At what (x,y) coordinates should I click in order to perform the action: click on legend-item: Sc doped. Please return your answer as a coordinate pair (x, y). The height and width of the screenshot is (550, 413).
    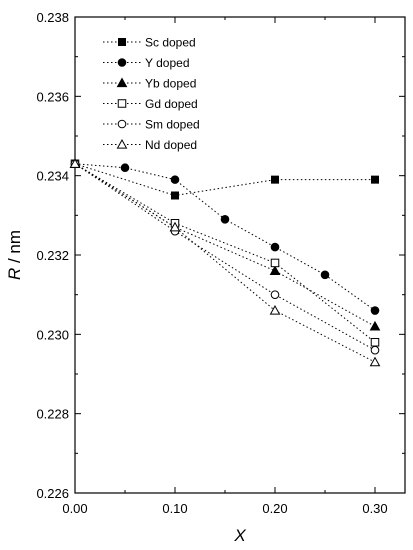
    Looking at the image, I should click on (149, 43).